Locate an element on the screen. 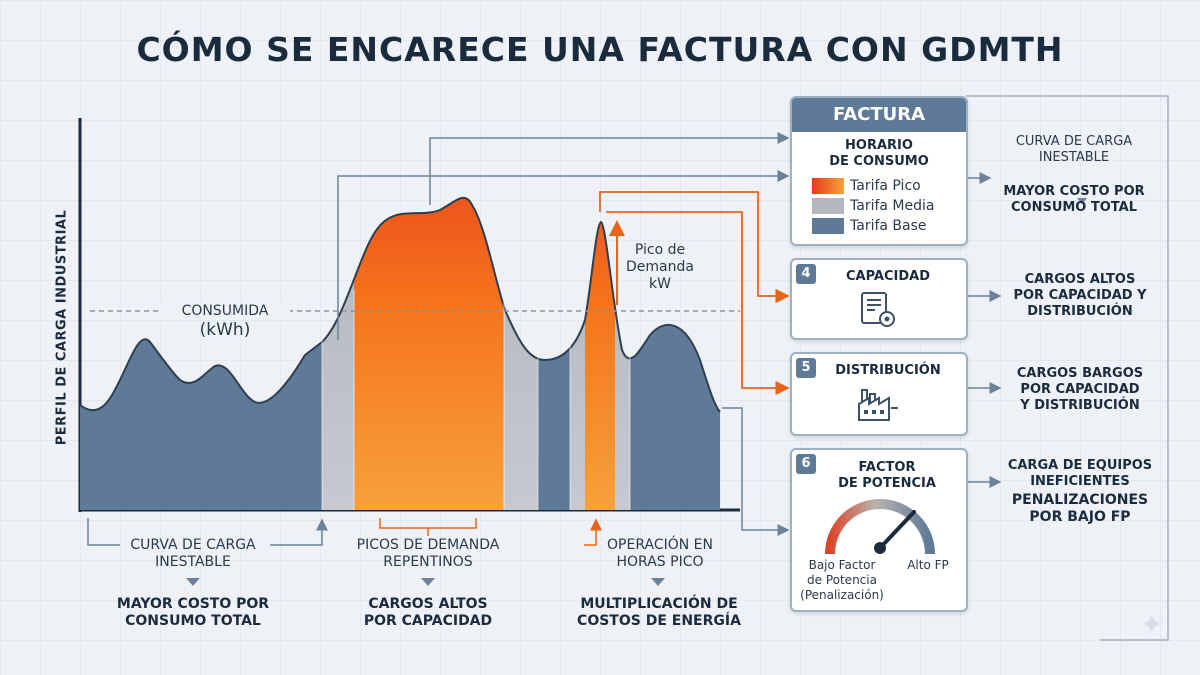 The width and height of the screenshot is (1200, 675). factura-header: FACTURA is located at coordinates (879, 115).